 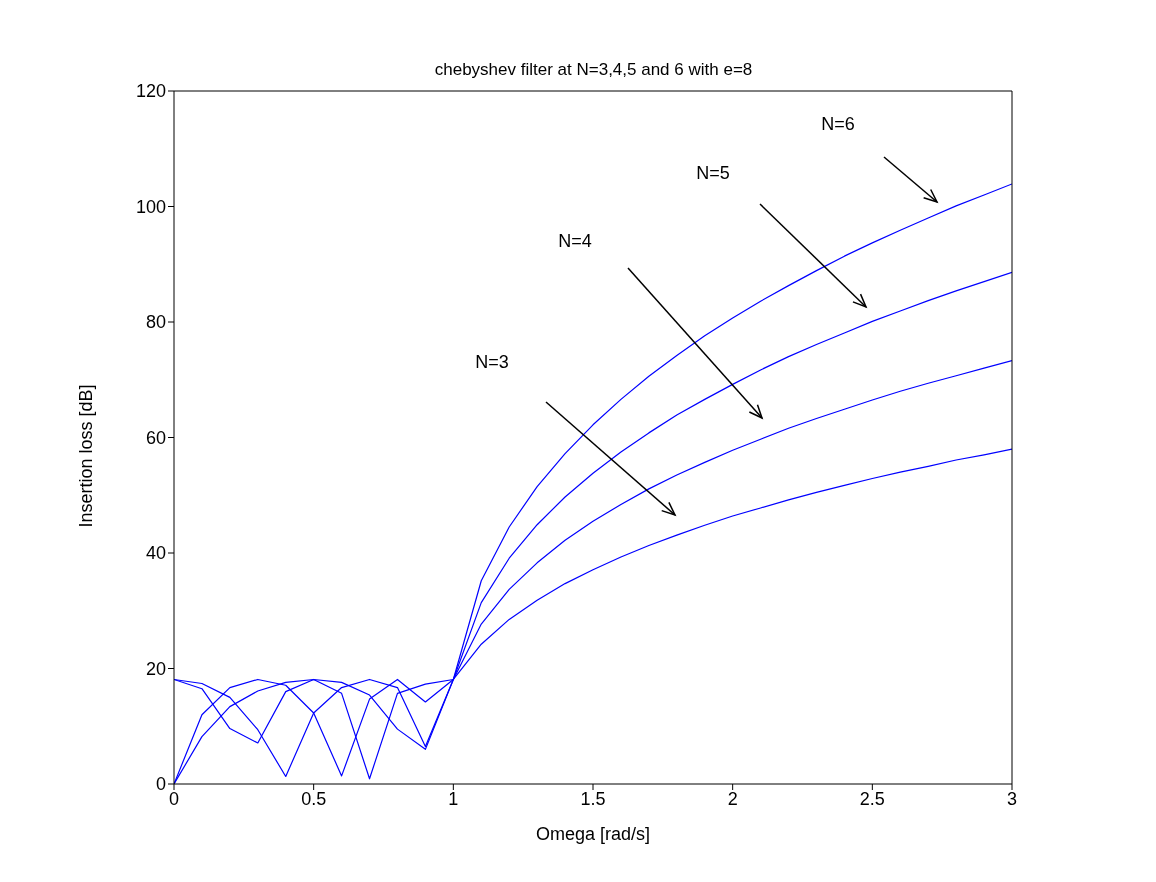 I want to click on y-tick-label: 60, so click(x=155, y=437).